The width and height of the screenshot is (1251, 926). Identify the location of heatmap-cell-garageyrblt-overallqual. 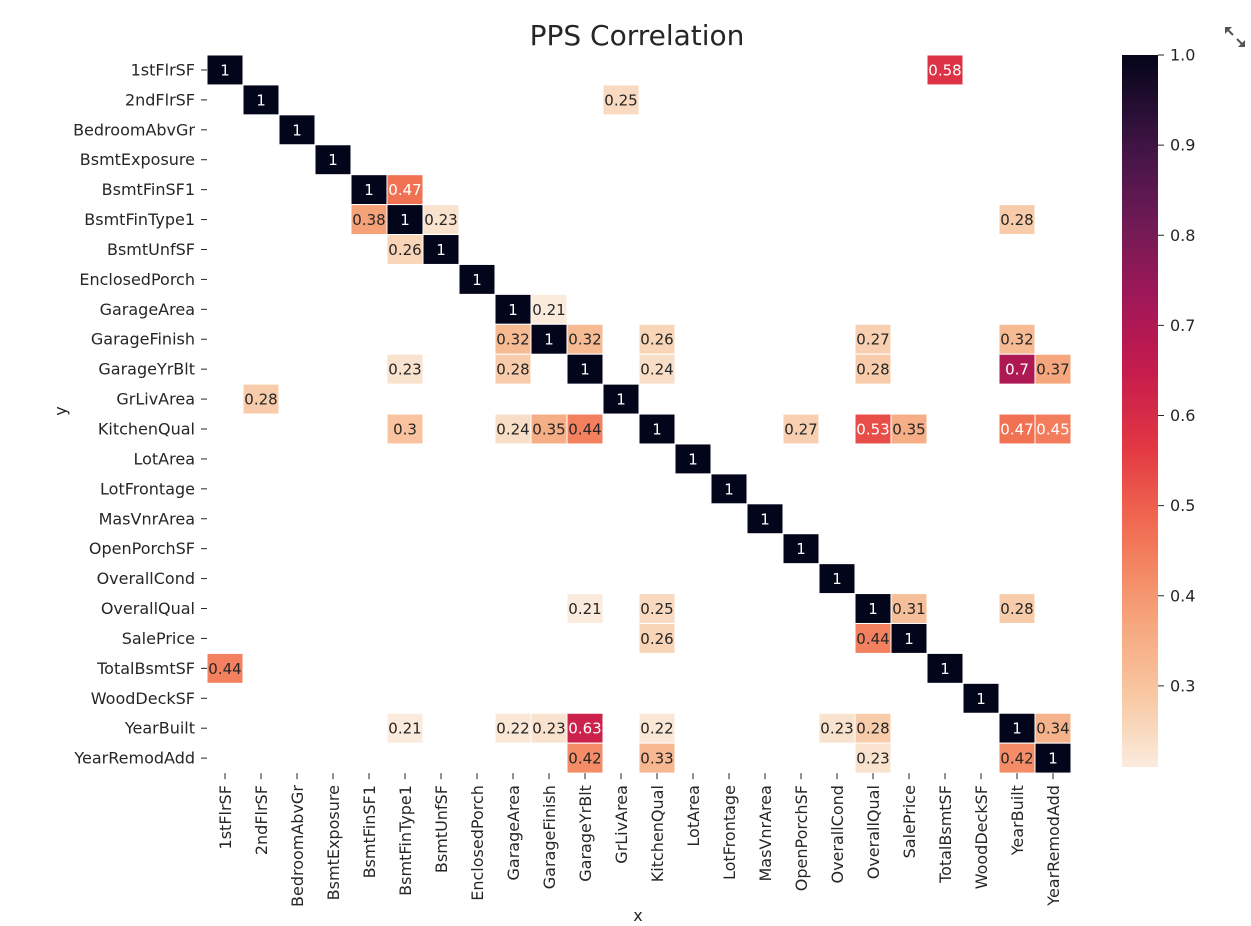
(873, 369).